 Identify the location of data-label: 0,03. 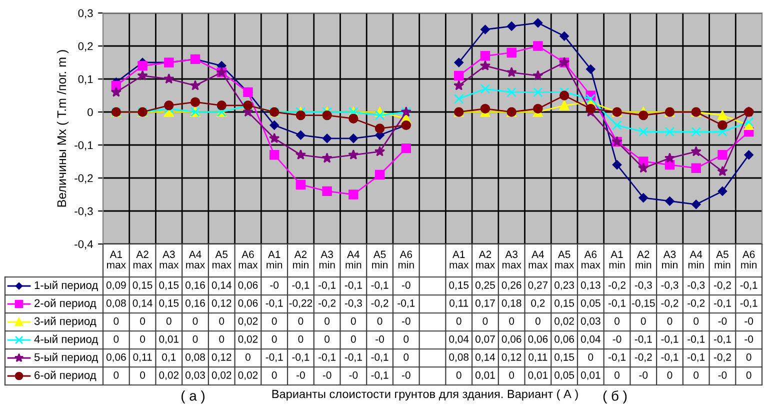
(590, 321).